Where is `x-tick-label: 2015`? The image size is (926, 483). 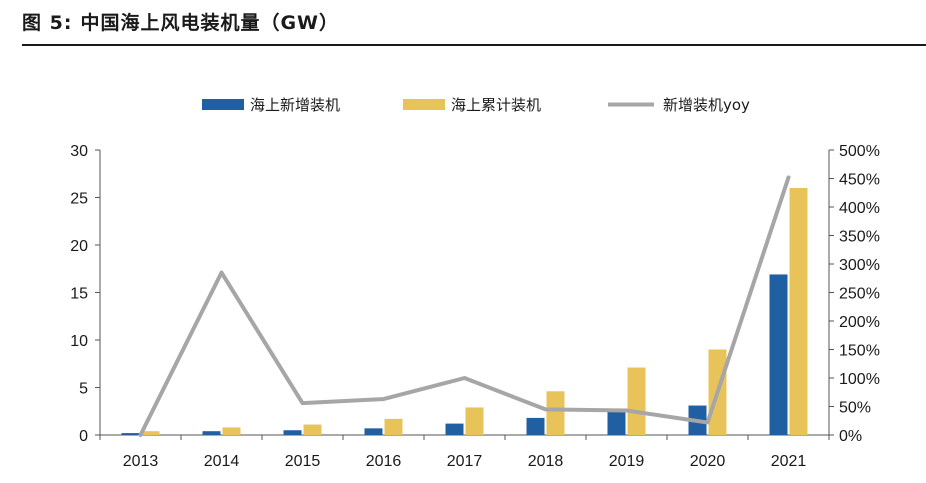
x-tick-label: 2015 is located at coordinates (303, 461).